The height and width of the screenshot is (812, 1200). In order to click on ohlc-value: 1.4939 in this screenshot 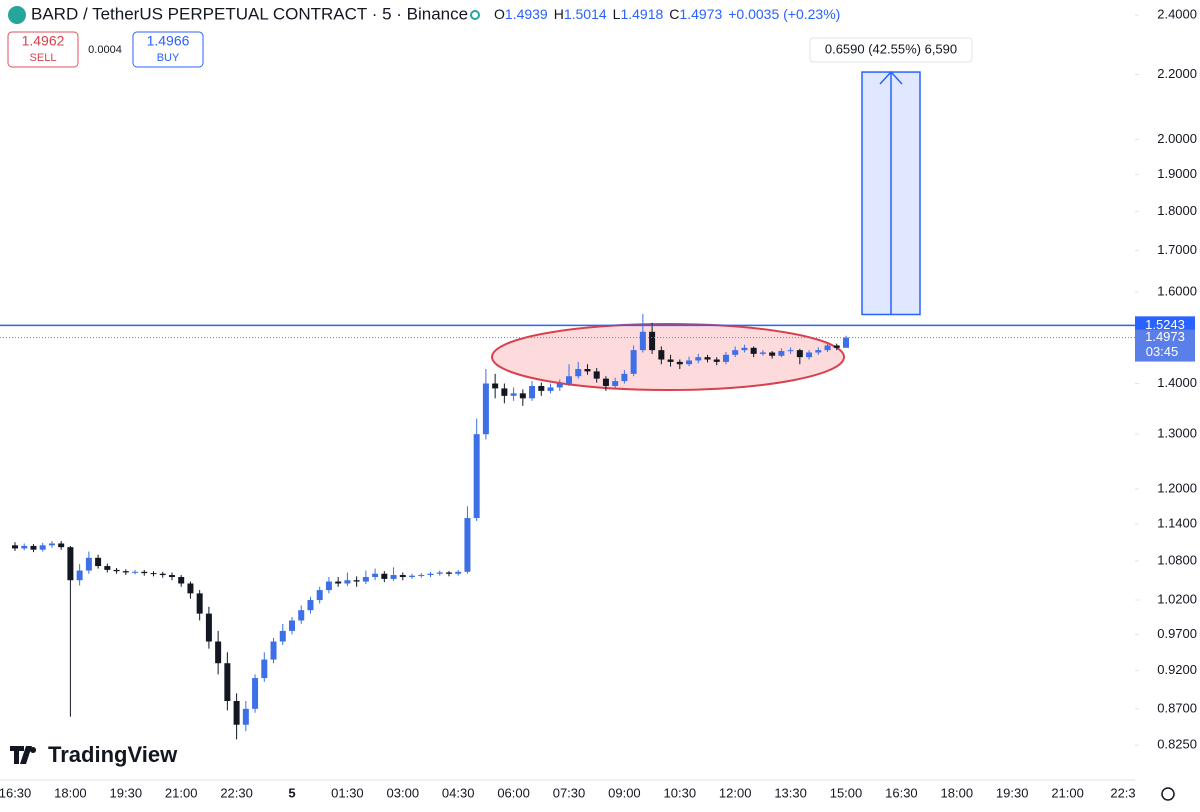, I will do `click(526, 14)`.